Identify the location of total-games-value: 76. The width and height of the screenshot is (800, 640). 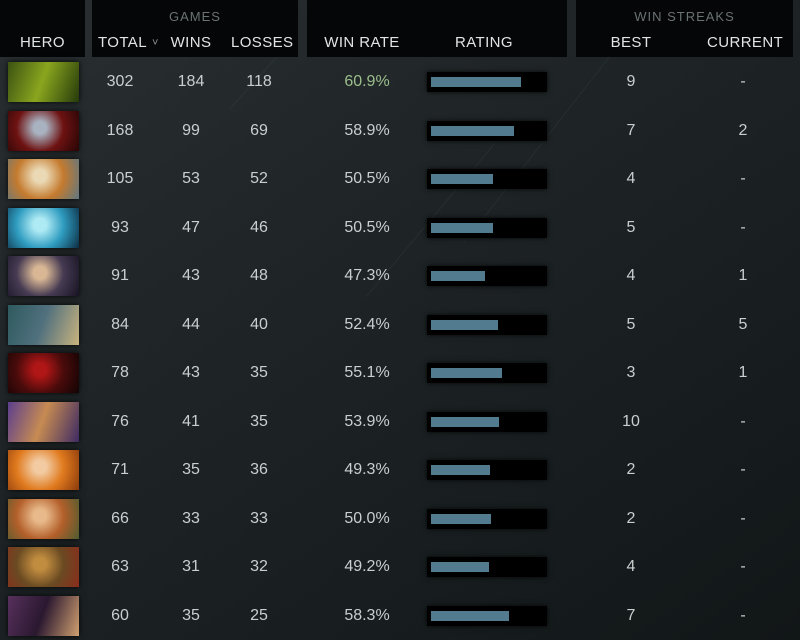
(120, 421).